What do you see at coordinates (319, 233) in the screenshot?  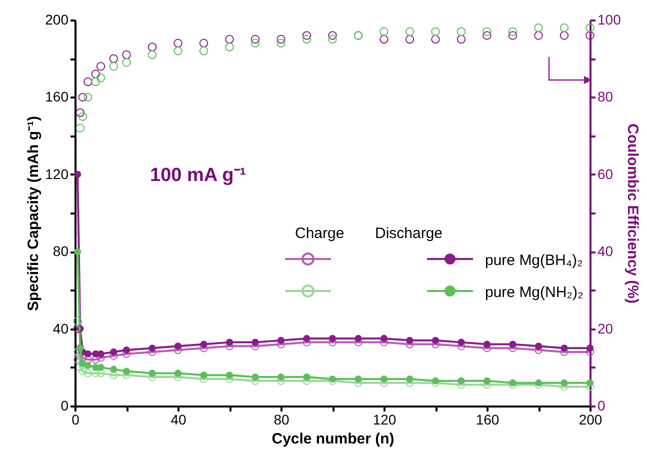 I see `annotation: Charge` at bounding box center [319, 233].